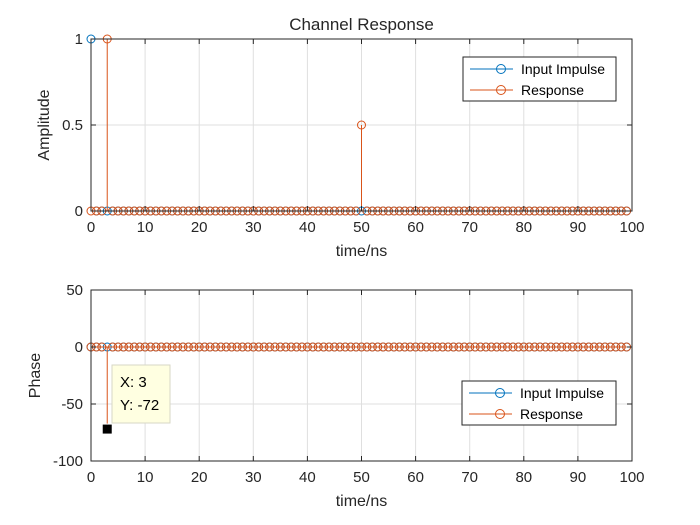  I want to click on x-tick-label: 0, so click(91, 227).